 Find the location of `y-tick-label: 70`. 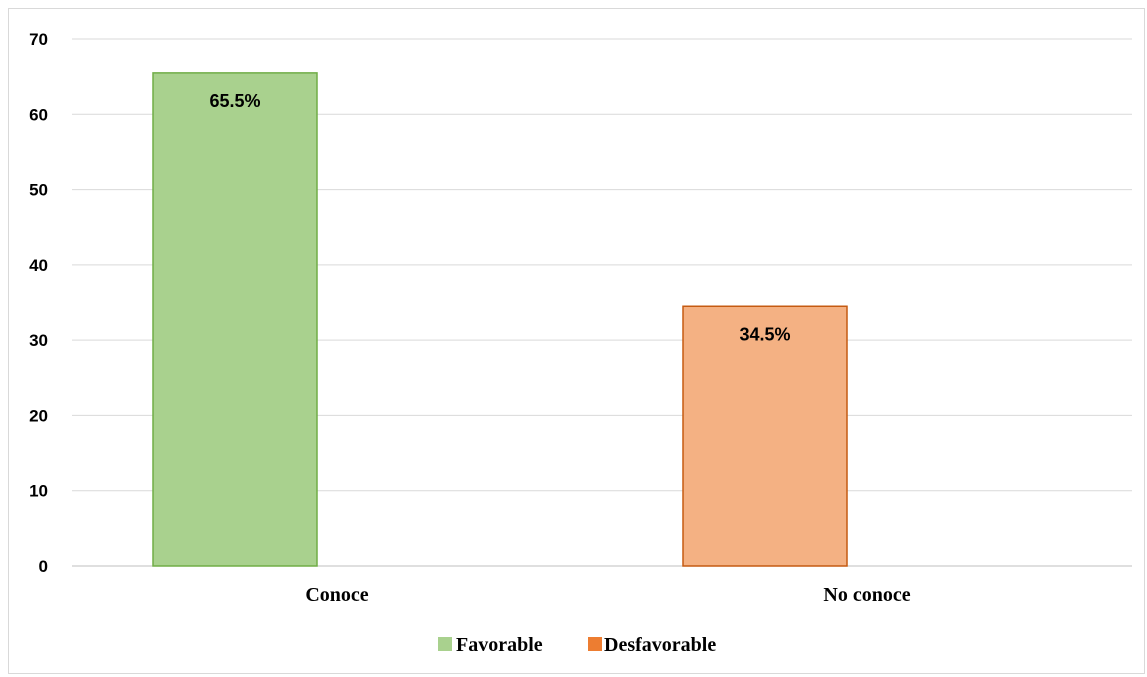

y-tick-label: 70 is located at coordinates (38, 39).